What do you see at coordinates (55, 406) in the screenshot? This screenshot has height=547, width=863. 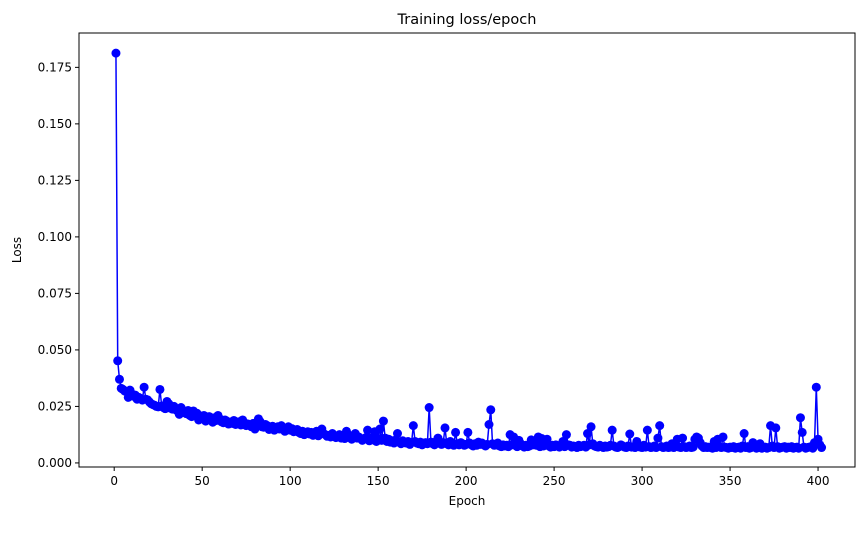 I see `y-tick-label: 0.025` at bounding box center [55, 406].